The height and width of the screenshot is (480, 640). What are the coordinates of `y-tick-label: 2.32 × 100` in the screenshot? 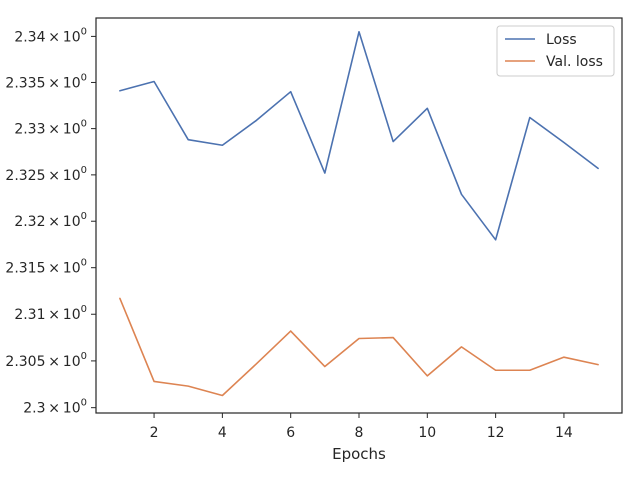 It's located at (50, 220).